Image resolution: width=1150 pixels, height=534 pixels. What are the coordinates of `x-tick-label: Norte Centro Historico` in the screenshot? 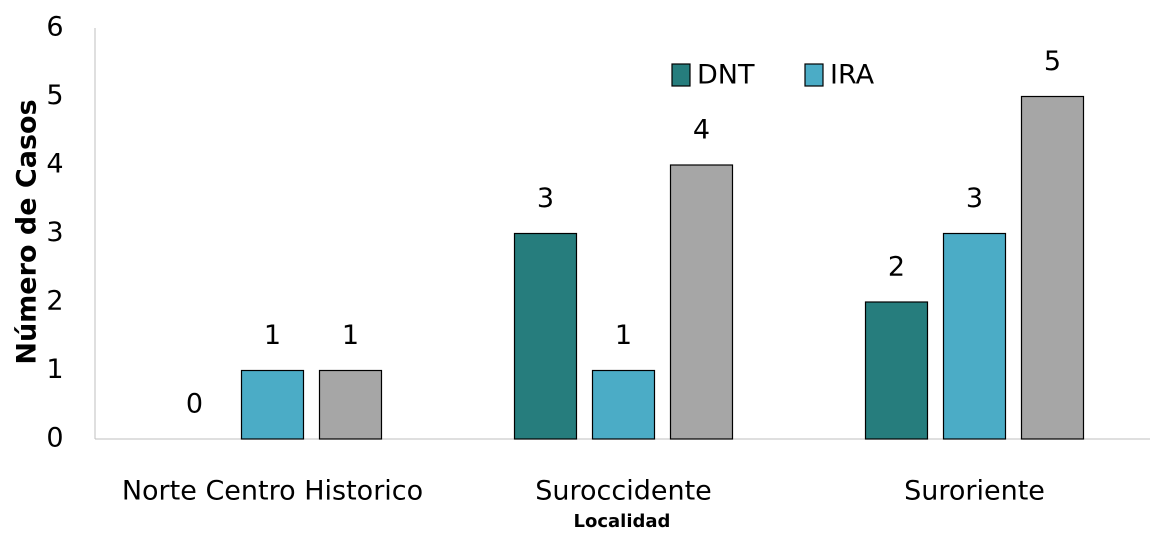 It's located at (272, 491).